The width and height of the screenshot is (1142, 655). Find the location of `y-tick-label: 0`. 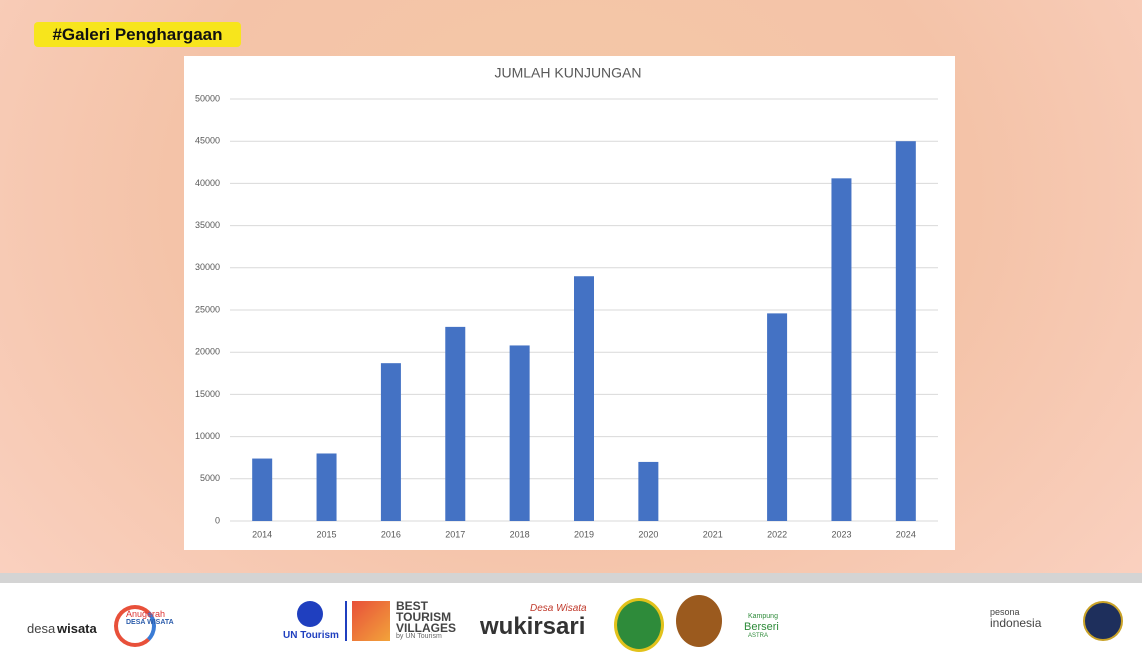

y-tick-label: 0 is located at coordinates (217, 520).